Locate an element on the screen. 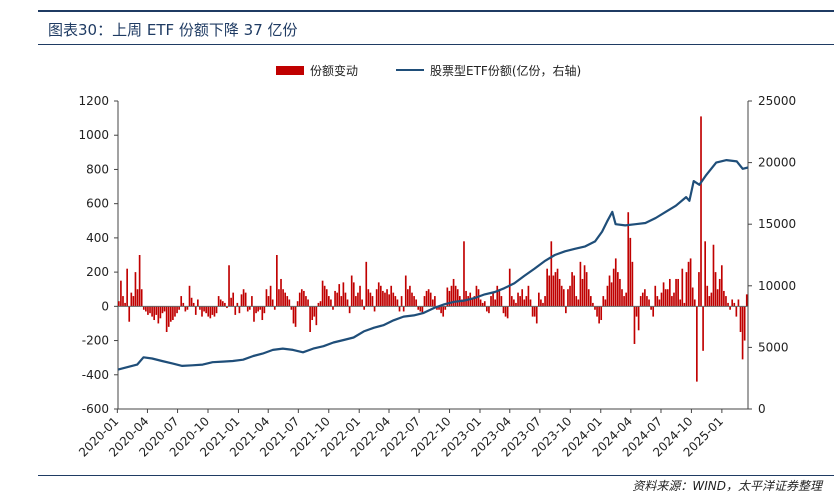  left-axis-tick-label: 1000 is located at coordinates (93, 135).